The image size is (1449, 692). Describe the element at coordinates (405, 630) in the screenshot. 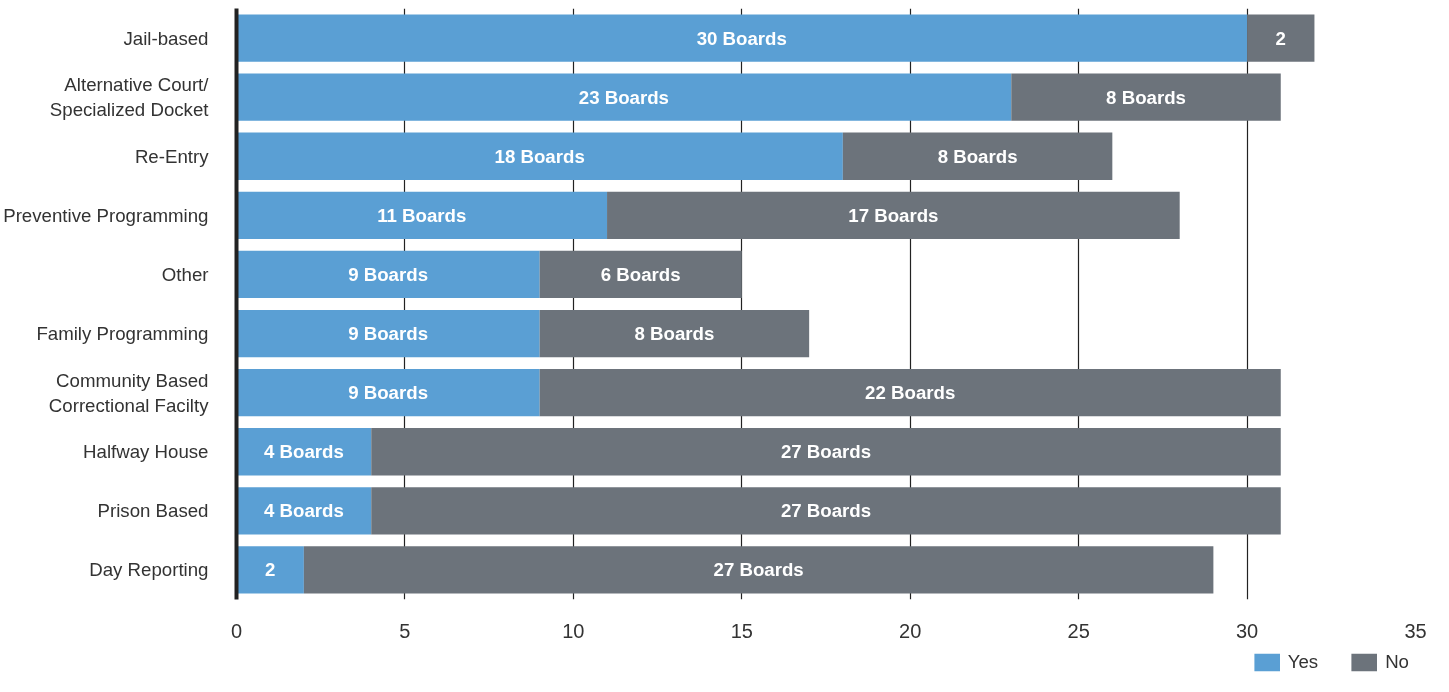

I see `x-tick-label: 5` at that location.